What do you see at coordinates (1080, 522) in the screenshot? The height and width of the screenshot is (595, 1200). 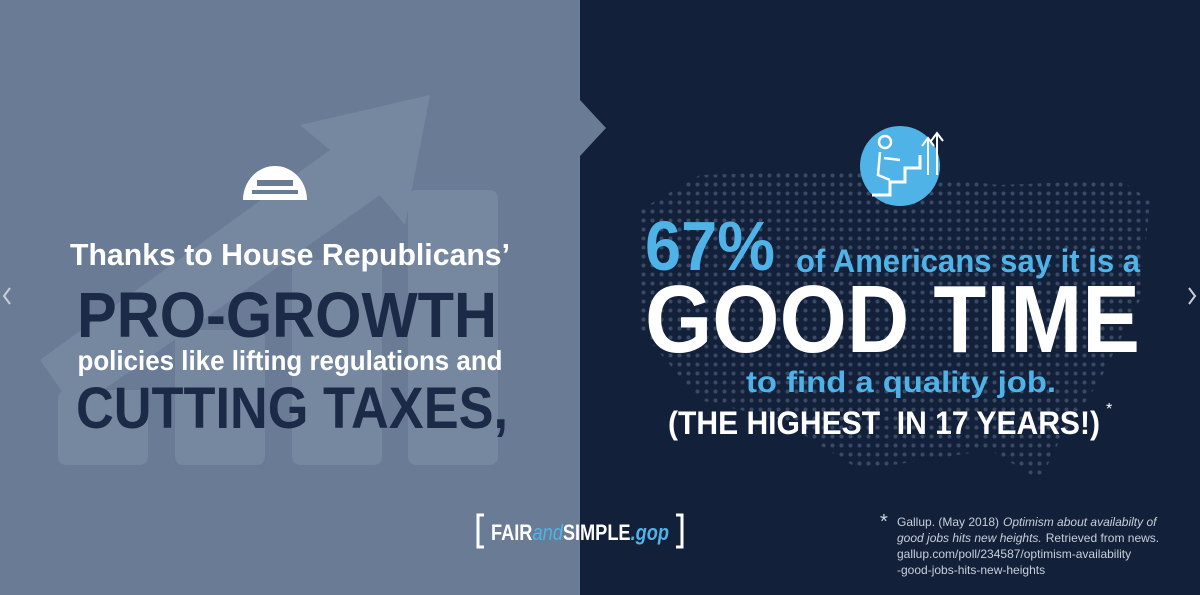 I see `footnote-title: Optimism about availabilty of` at bounding box center [1080, 522].